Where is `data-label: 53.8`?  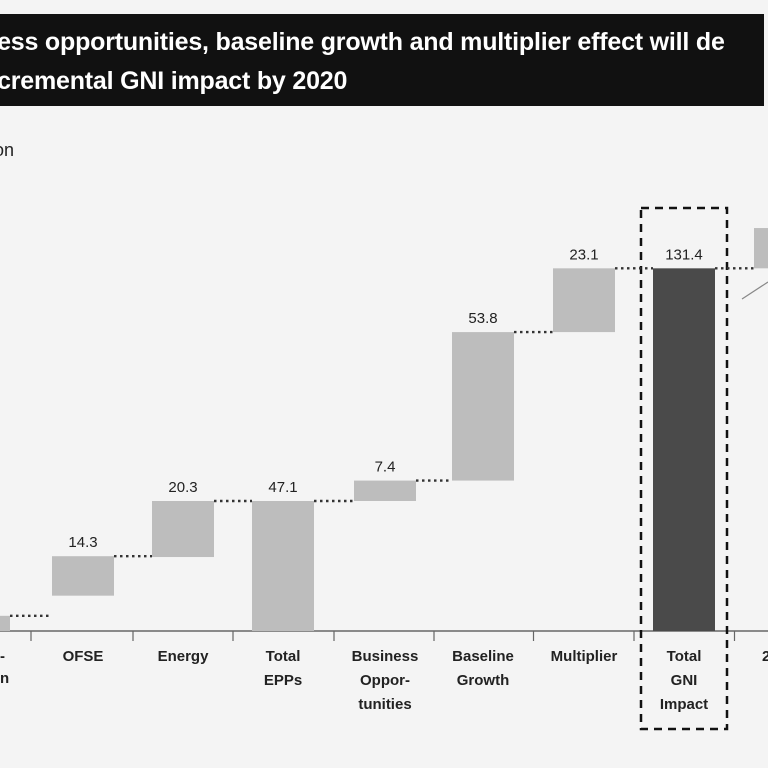 data-label: 53.8 is located at coordinates (482, 318).